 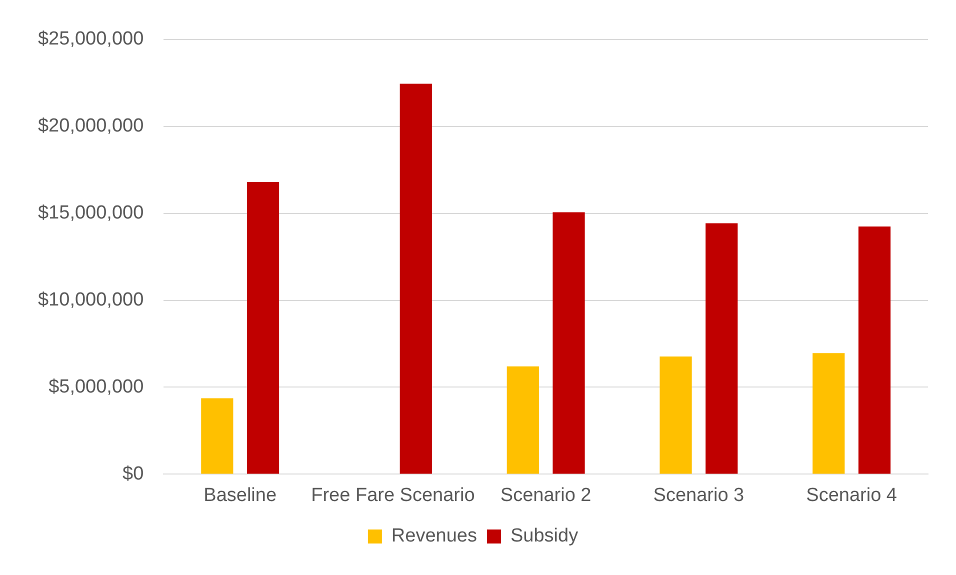 What do you see at coordinates (546, 495) in the screenshot?
I see `x-tick-label: Scenario 2` at bounding box center [546, 495].